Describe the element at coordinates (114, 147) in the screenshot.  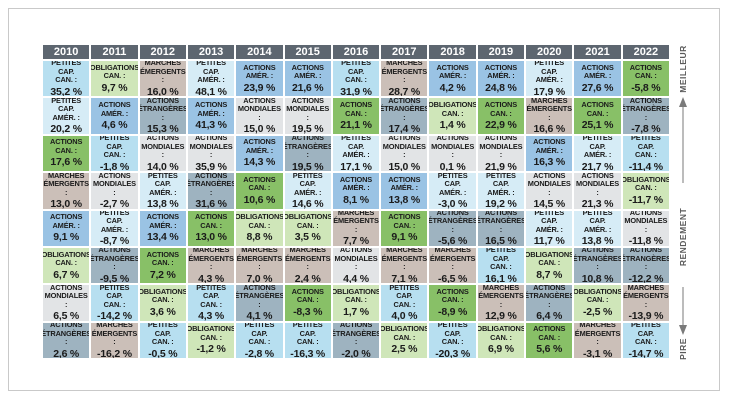
I see `asset-class-label: PETITES CAP. CAN. :` at that location.